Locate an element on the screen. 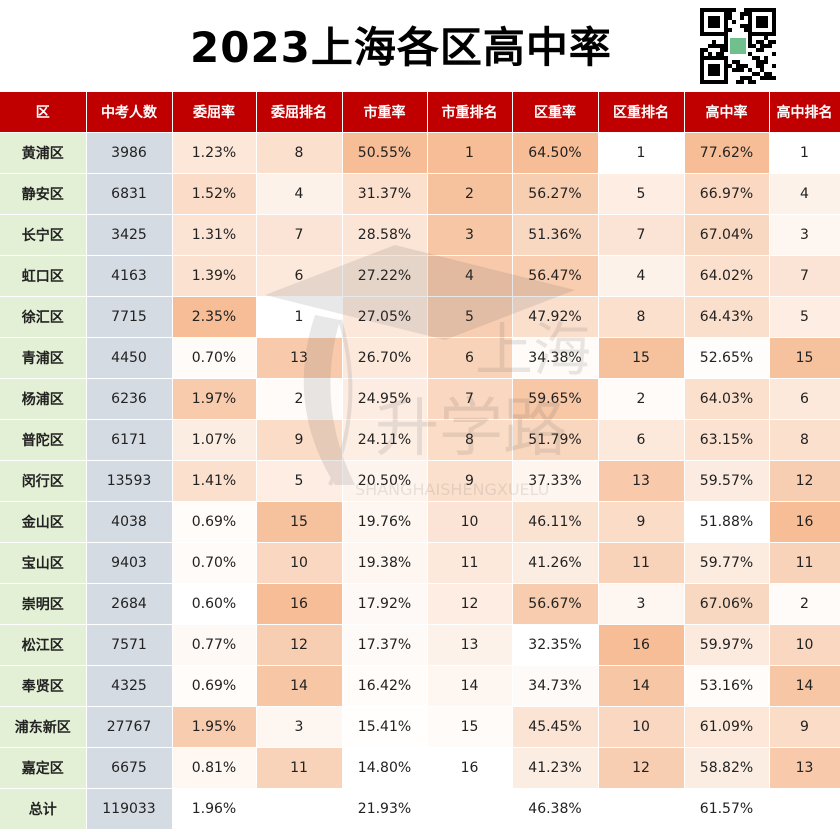 The image size is (840, 830). gz-rate-cell: 64.03% is located at coordinates (727, 399).